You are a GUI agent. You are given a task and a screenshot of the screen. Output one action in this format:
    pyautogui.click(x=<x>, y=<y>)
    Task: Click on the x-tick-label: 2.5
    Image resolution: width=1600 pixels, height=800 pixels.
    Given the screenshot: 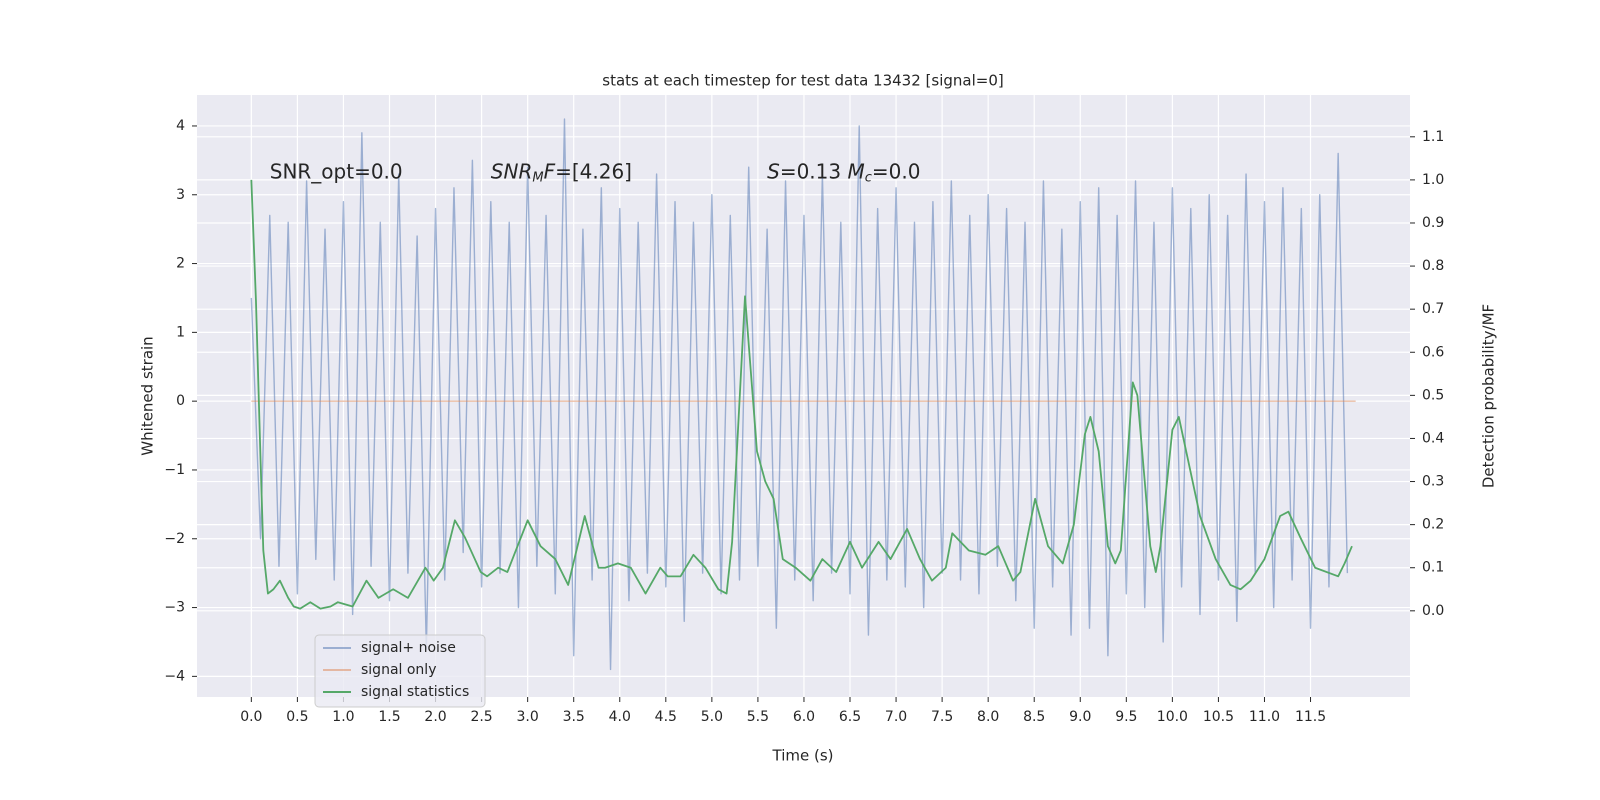 What is the action you would take?
    pyautogui.click(x=481, y=717)
    